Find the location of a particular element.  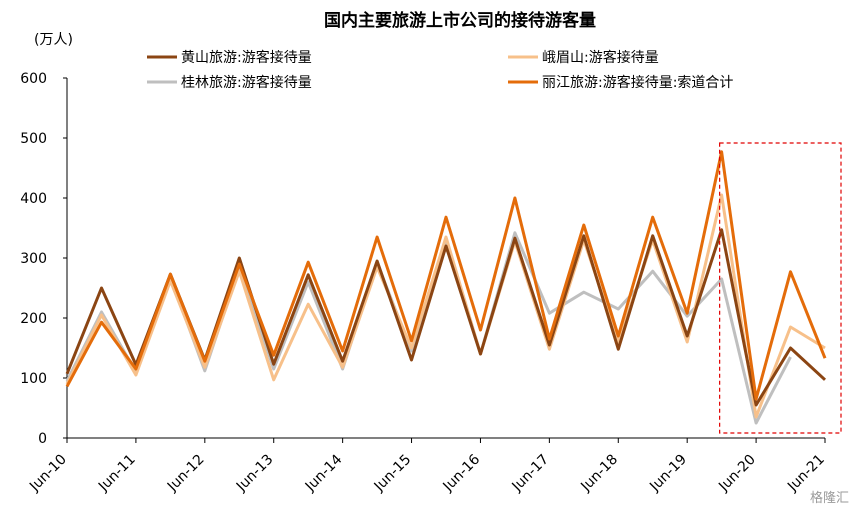

highlight-rect is located at coordinates (780, 288).